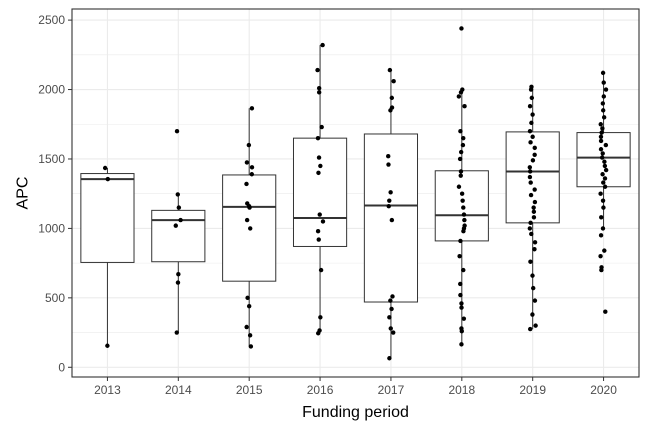 The height and width of the screenshot is (432, 648). I want to click on x-axis: 2013 2014 2015 2016 2017 2018 2019 2020, so click(355, 387).